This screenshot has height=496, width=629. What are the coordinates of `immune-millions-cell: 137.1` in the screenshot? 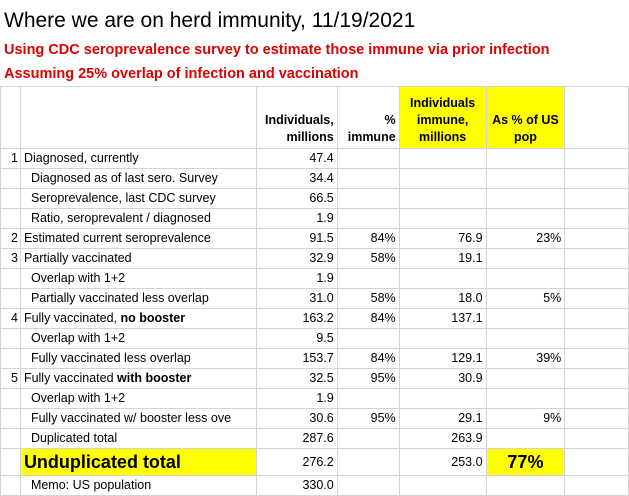 It's located at (442, 318).